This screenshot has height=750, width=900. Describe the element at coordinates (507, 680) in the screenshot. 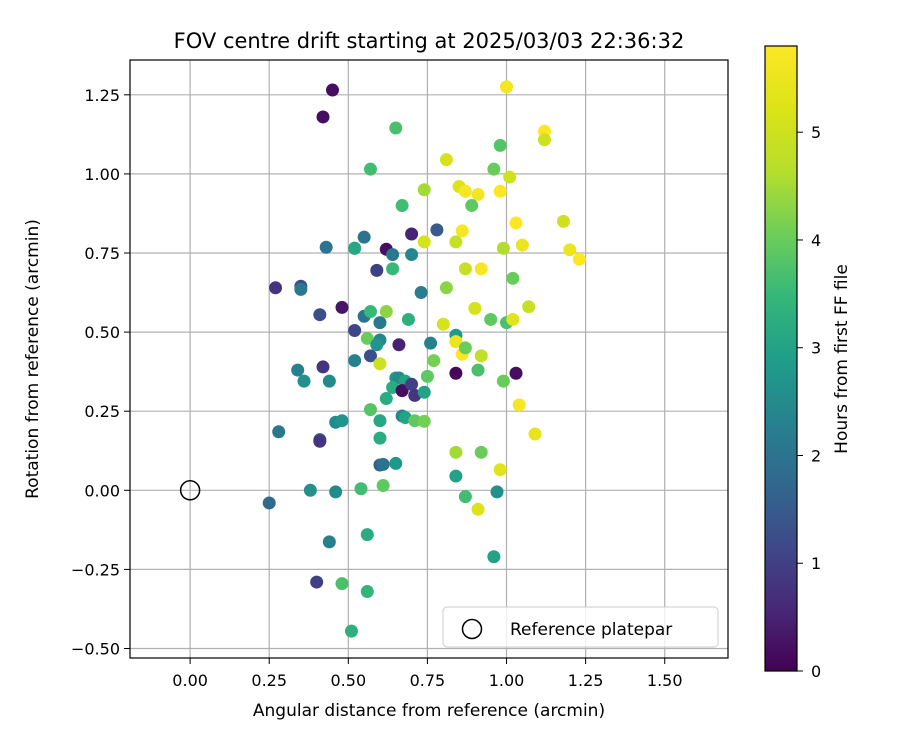

I see `x-tick-label: 1.00` at that location.